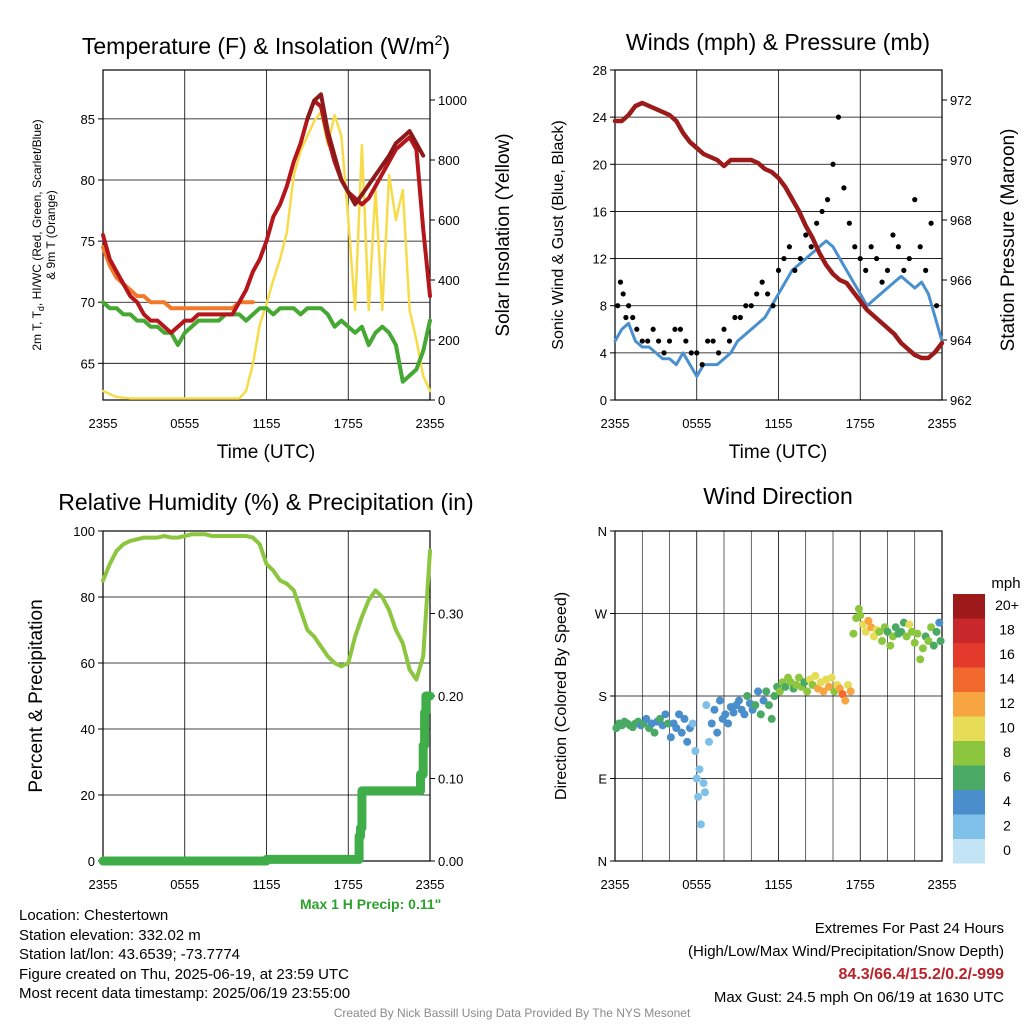  What do you see at coordinates (1007, 801) in the screenshot?
I see `legend-label: 4` at bounding box center [1007, 801].